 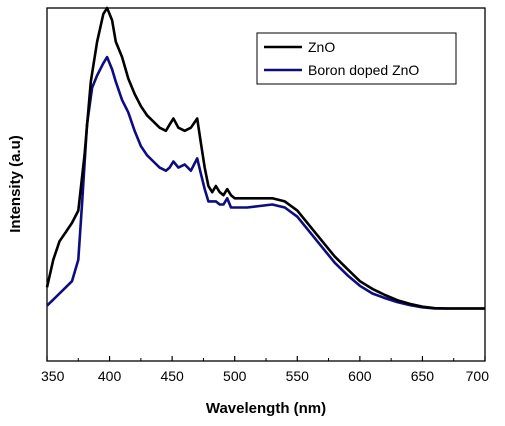 What do you see at coordinates (266, 408) in the screenshot?
I see `x-axis-title: Wavelength (nm)` at bounding box center [266, 408].